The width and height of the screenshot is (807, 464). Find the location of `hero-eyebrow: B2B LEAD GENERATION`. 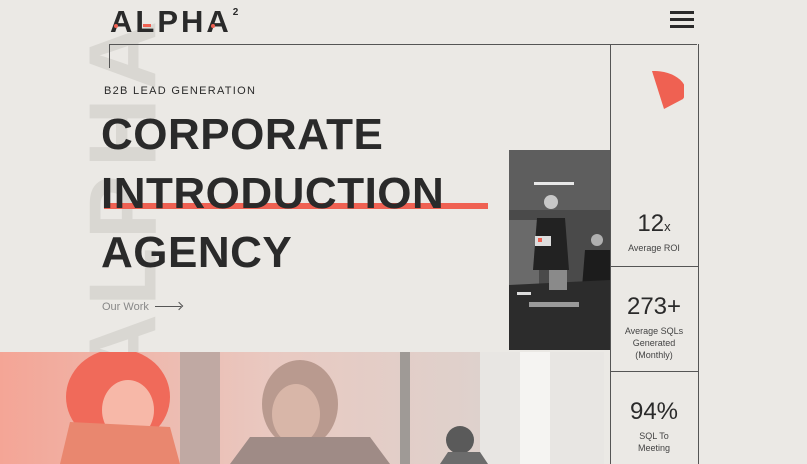

hero-eyebrow: B2B LEAD GENERATION is located at coordinates (180, 91).